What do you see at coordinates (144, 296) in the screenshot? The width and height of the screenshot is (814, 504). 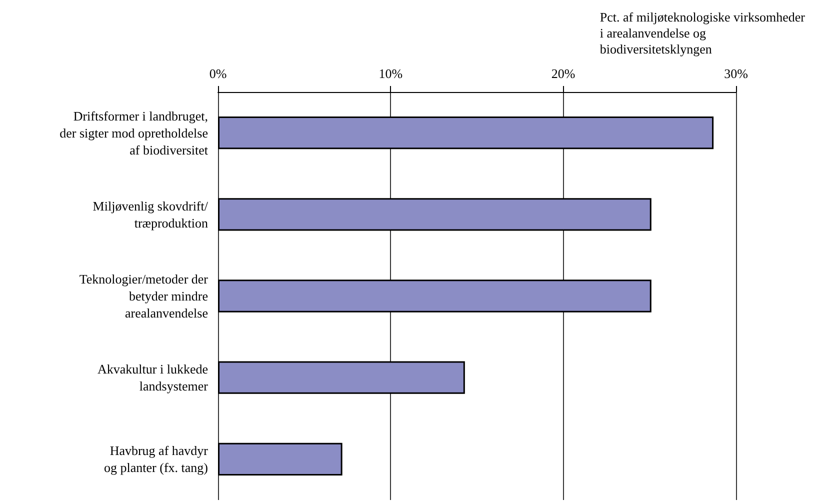 I see `y-tick-label: Teknologier/metoder der betyder mindre arealanvendelse` at bounding box center [144, 296].